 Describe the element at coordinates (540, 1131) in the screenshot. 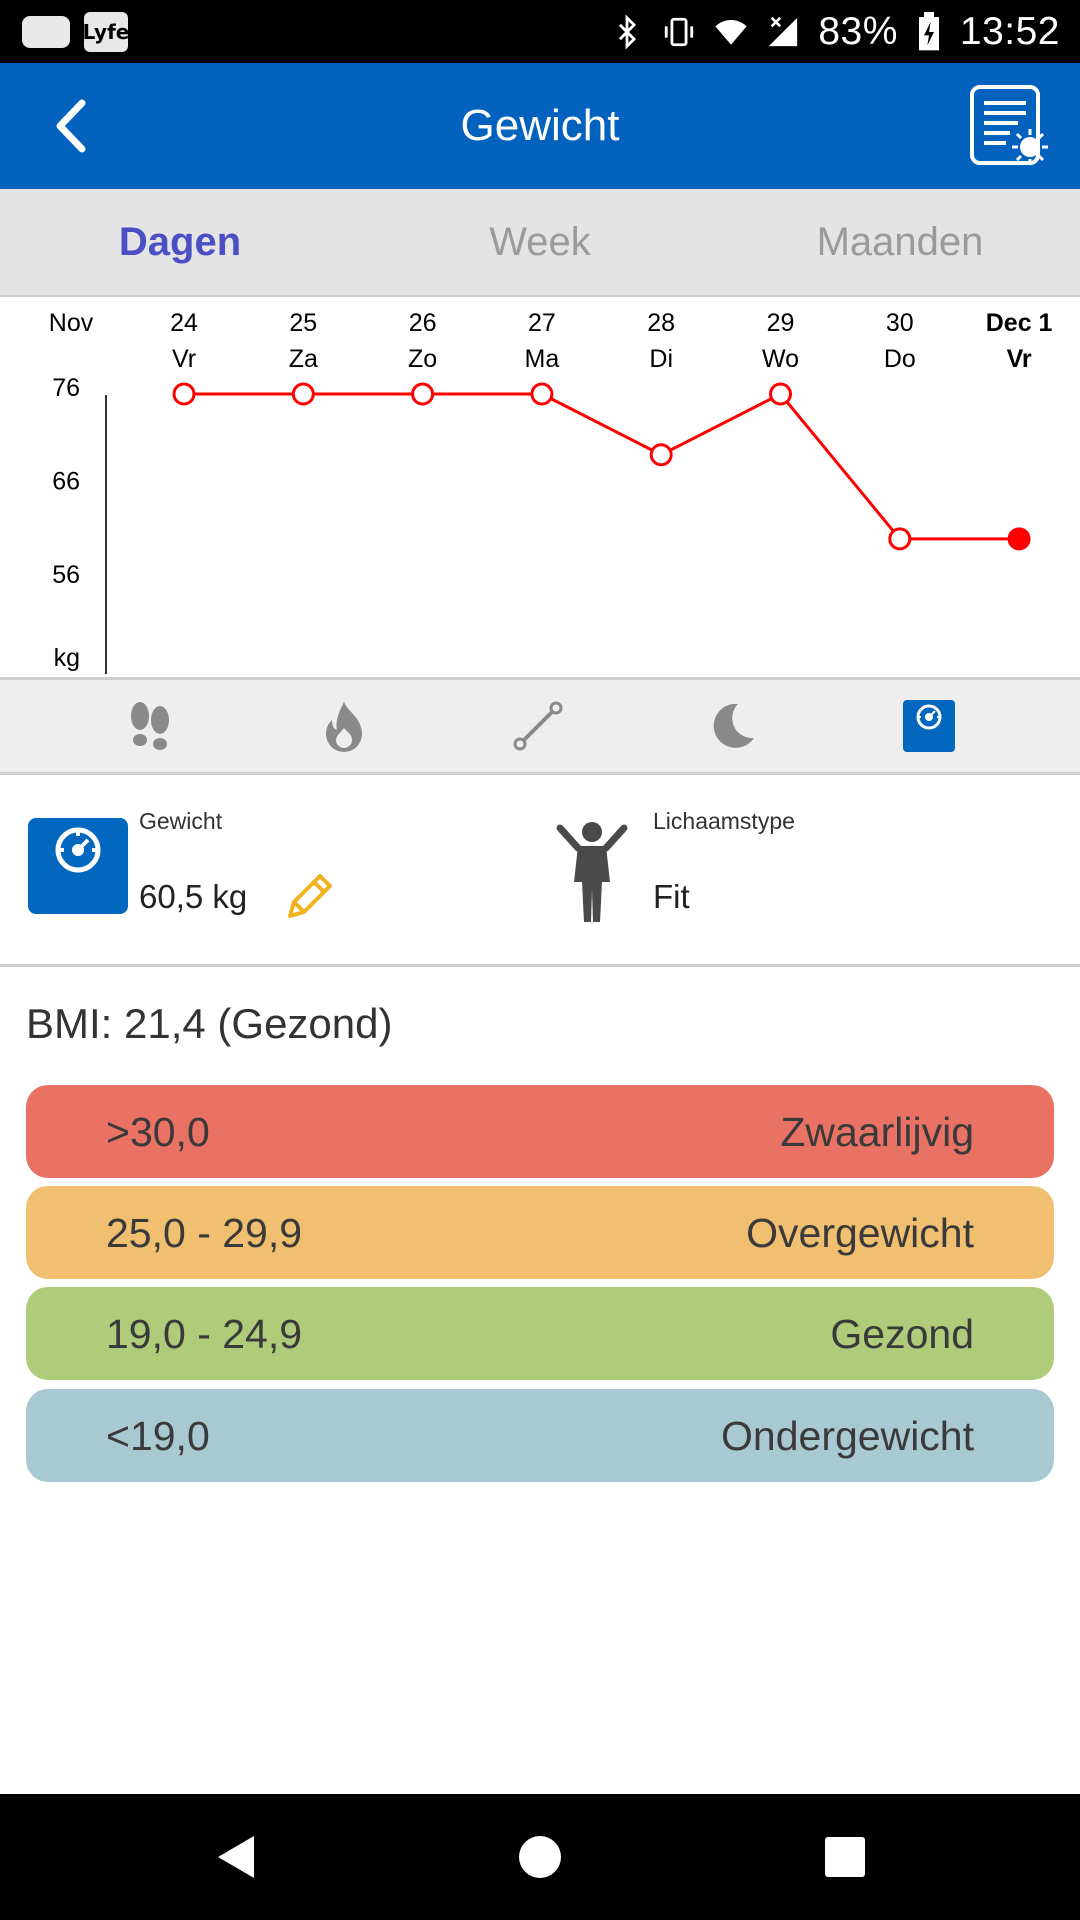

I see `bmi-row-zwaarlijvig: >30,0 Zwaarlijvig` at that location.